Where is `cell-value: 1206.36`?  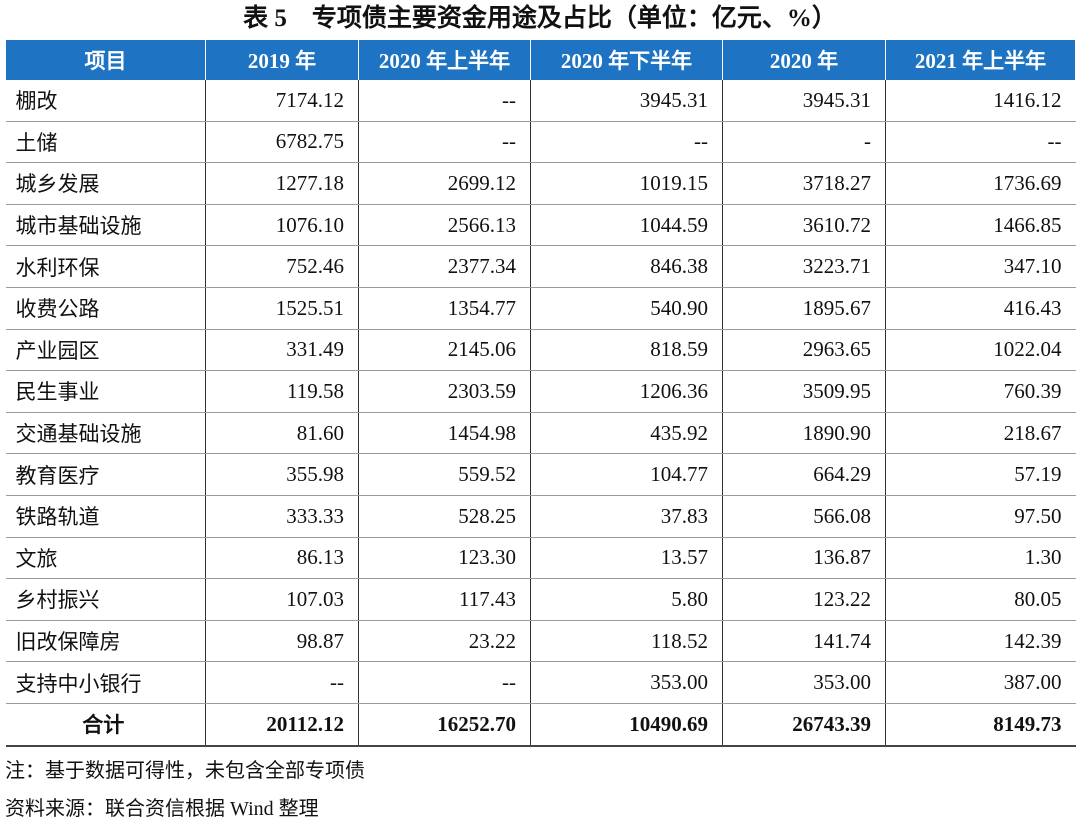
cell-value: 1206.36 is located at coordinates (626, 391).